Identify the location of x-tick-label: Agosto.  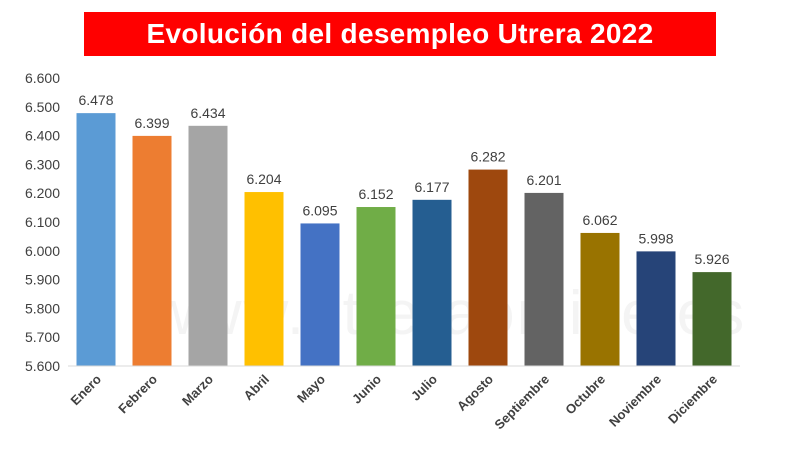
(475, 392).